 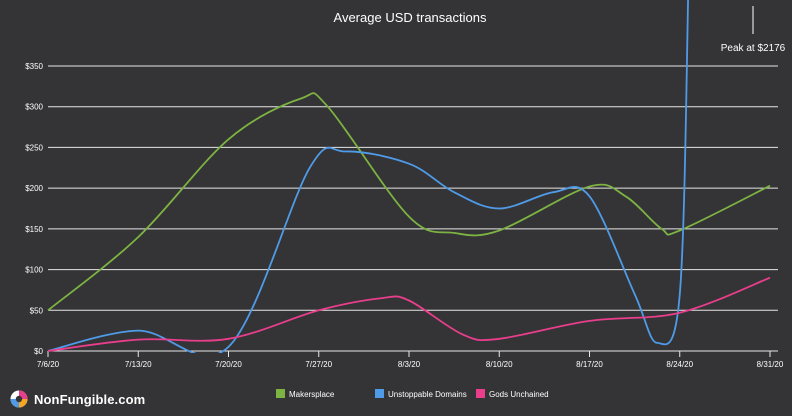 I want to click on x-tick-label: 7/13/20, so click(x=138, y=364).